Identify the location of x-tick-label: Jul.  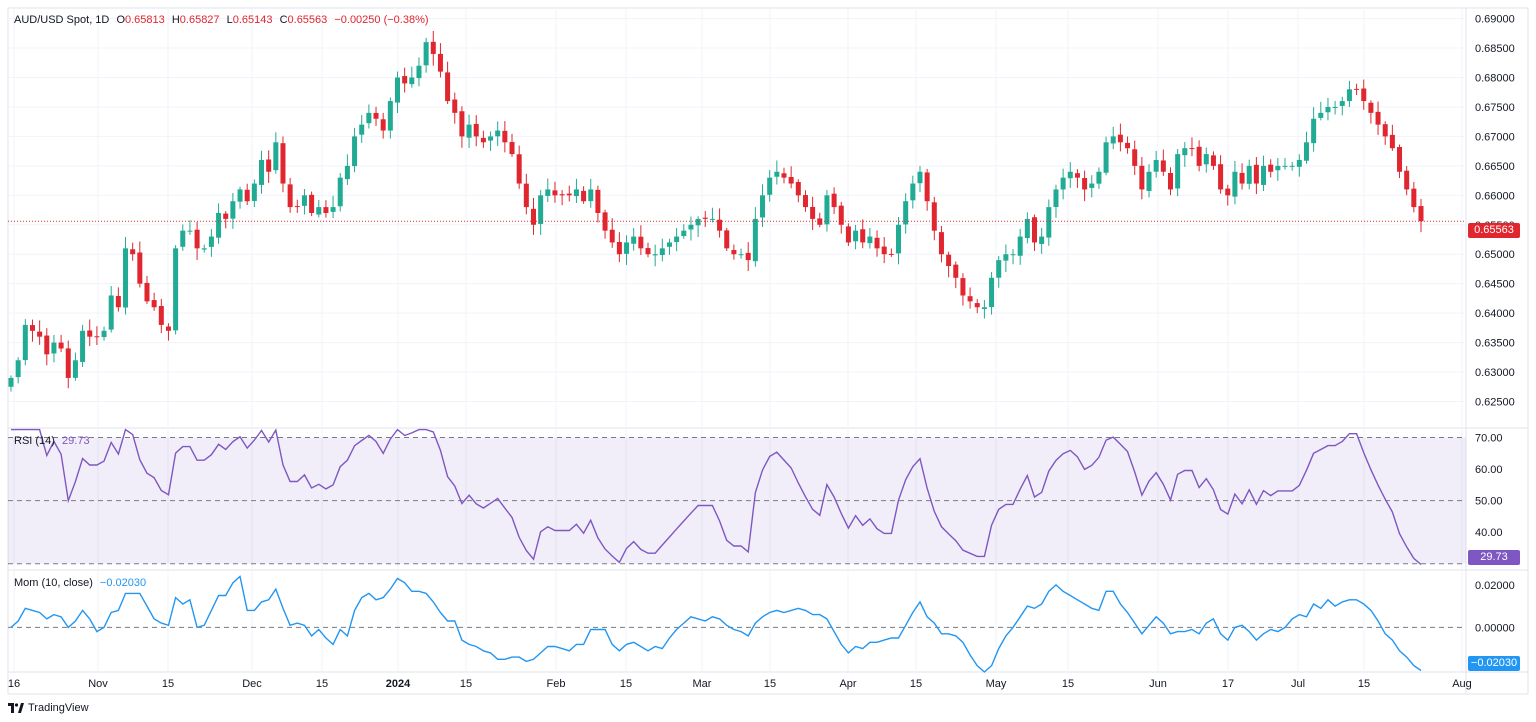
(1298, 684).